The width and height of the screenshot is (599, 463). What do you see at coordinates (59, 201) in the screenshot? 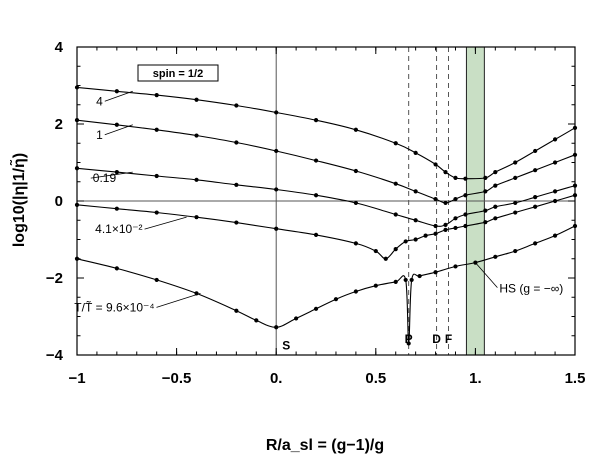
I see `y-tick-label: 0` at bounding box center [59, 201].